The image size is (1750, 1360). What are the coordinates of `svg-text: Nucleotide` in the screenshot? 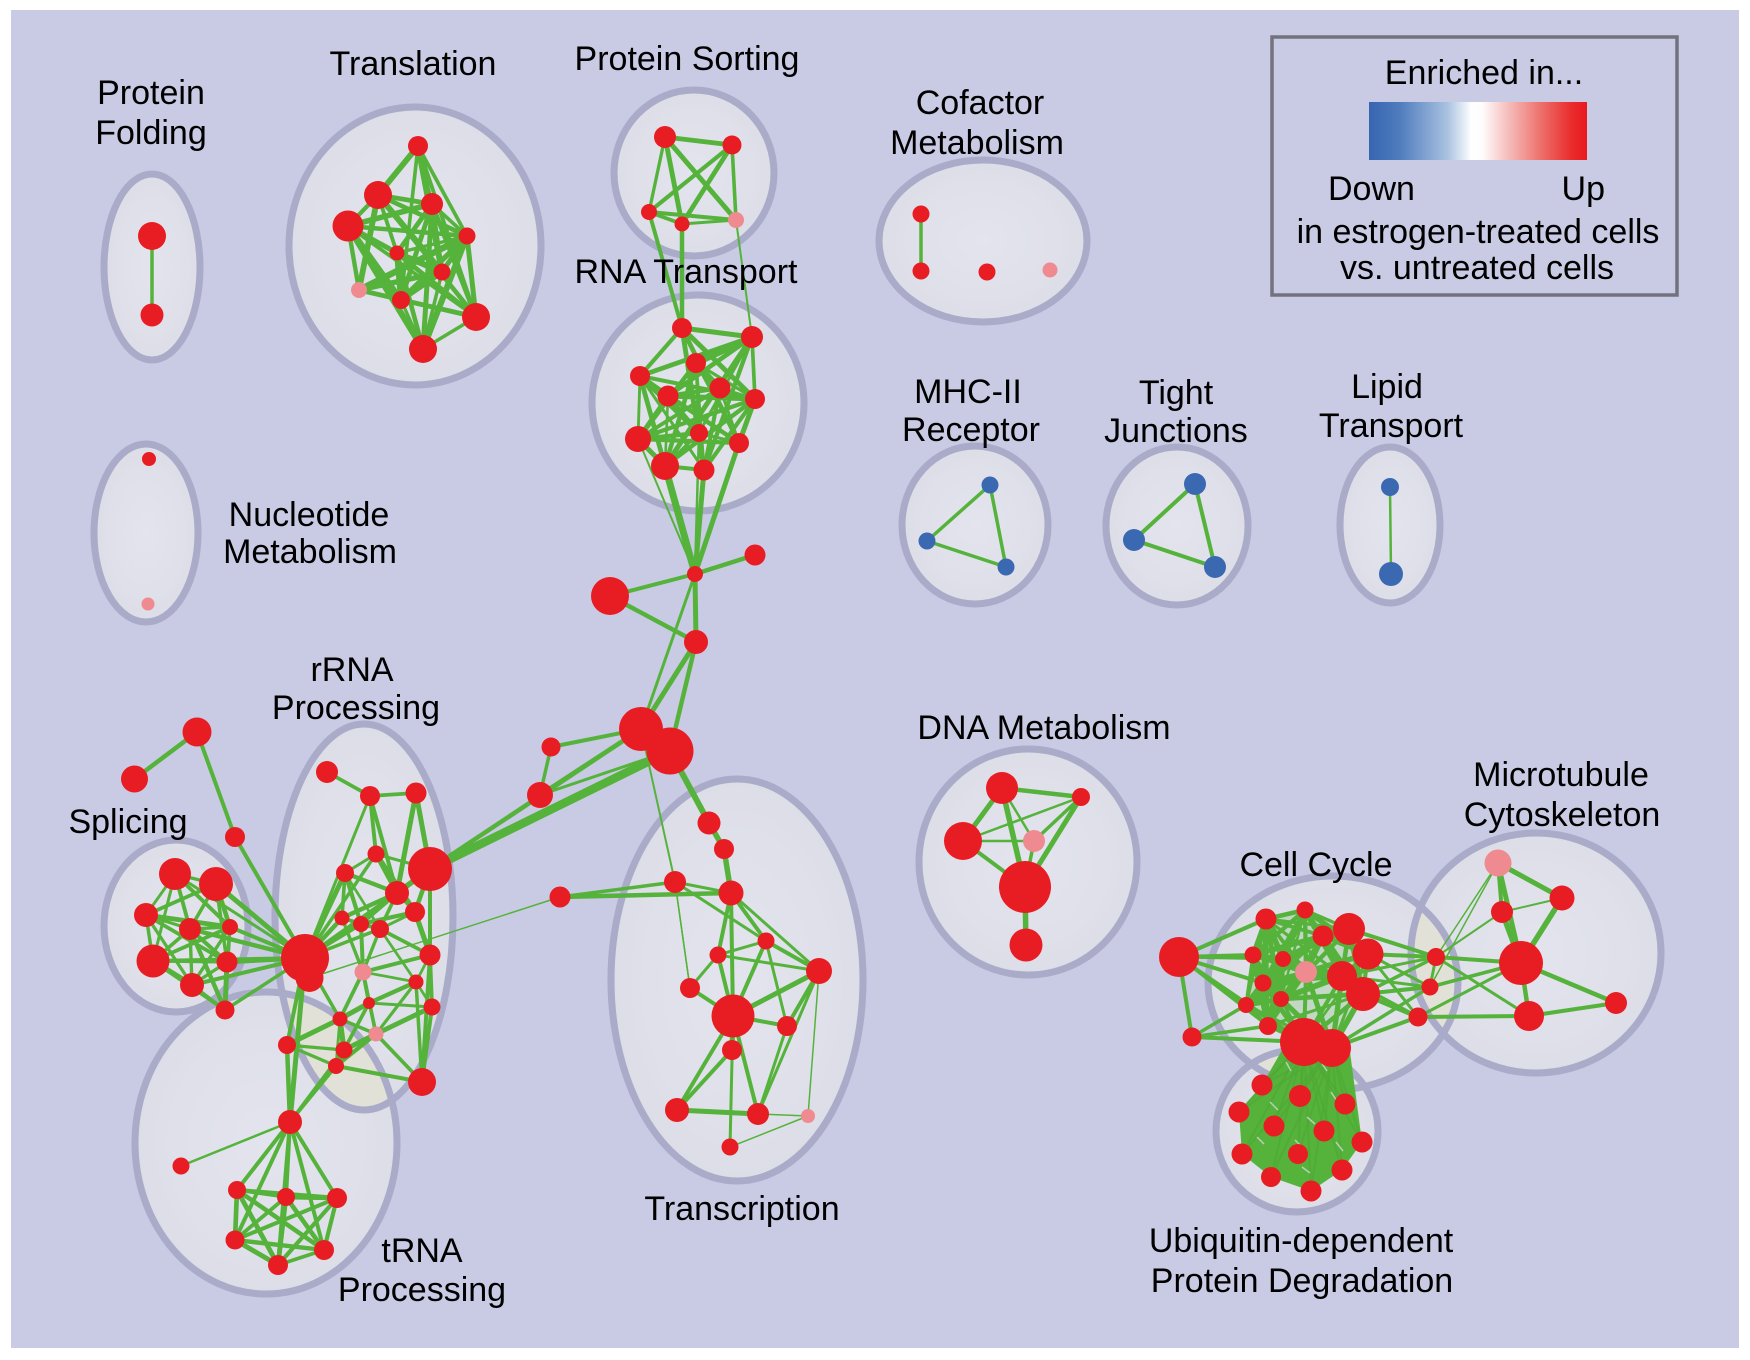 It's located at (309, 515).